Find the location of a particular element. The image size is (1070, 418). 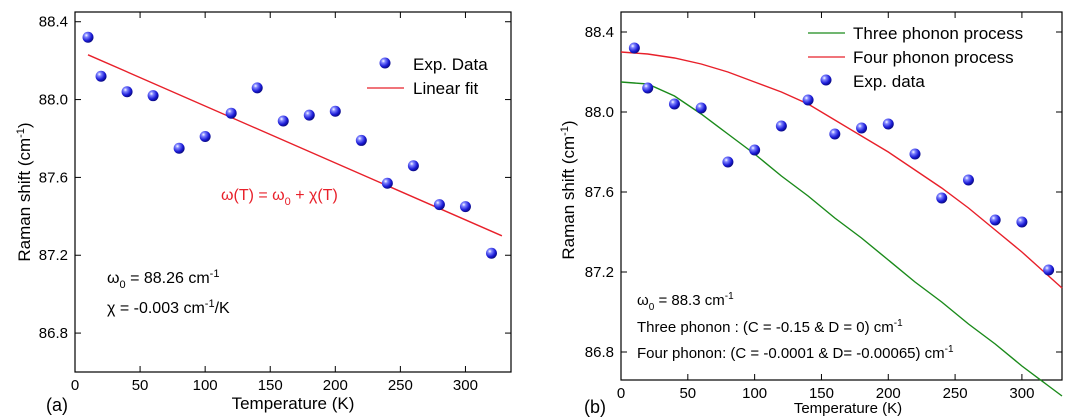

annotation-omega: ω0 = 88.3 cm-1 is located at coordinates (685, 302).